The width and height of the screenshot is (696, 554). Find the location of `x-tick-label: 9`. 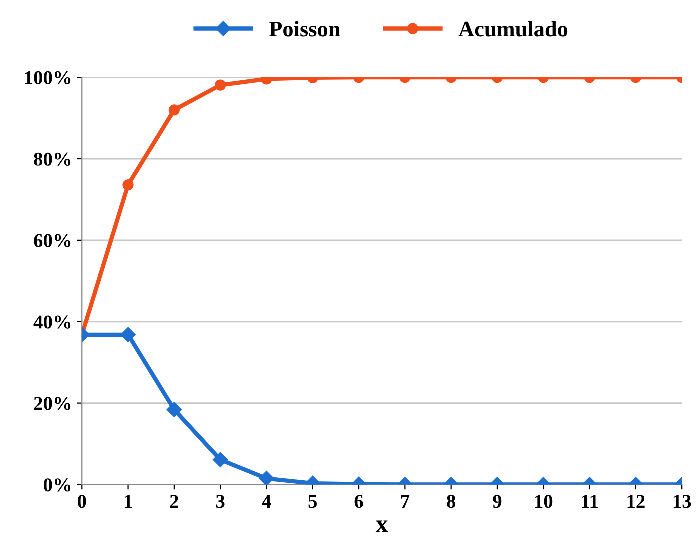

x-tick-label: 9 is located at coordinates (497, 501).